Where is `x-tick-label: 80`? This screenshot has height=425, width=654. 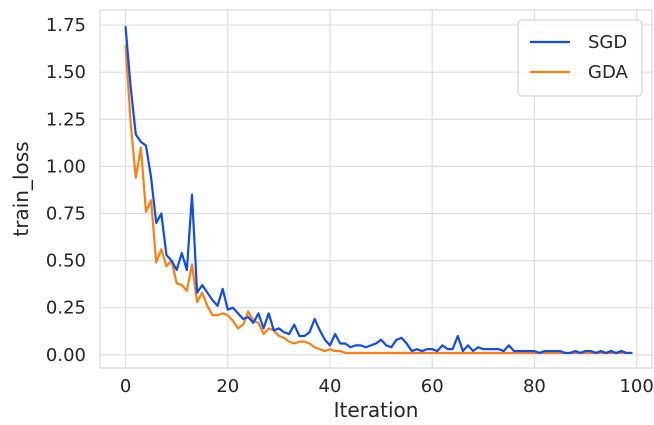 x-tick-label: 80 is located at coordinates (534, 386).